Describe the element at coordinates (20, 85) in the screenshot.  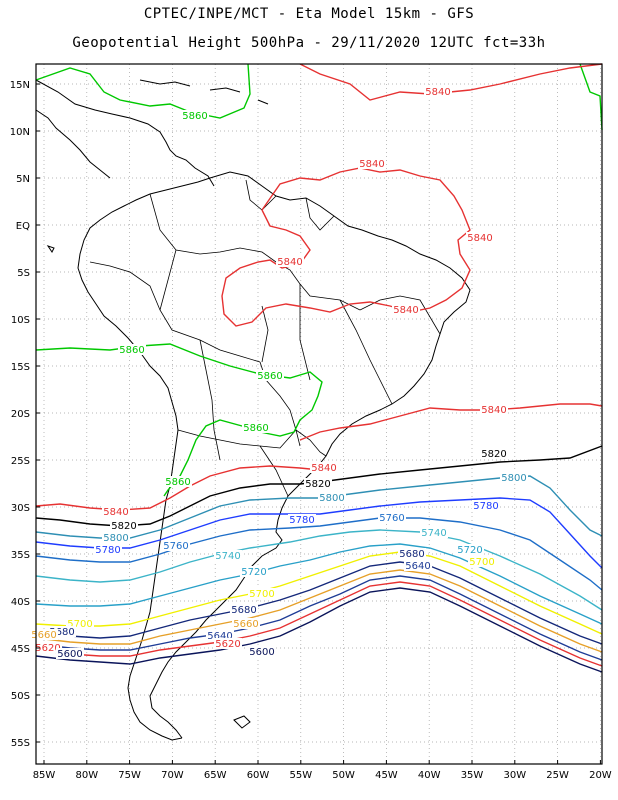
I see `lat-tick-label: 15N` at that location.